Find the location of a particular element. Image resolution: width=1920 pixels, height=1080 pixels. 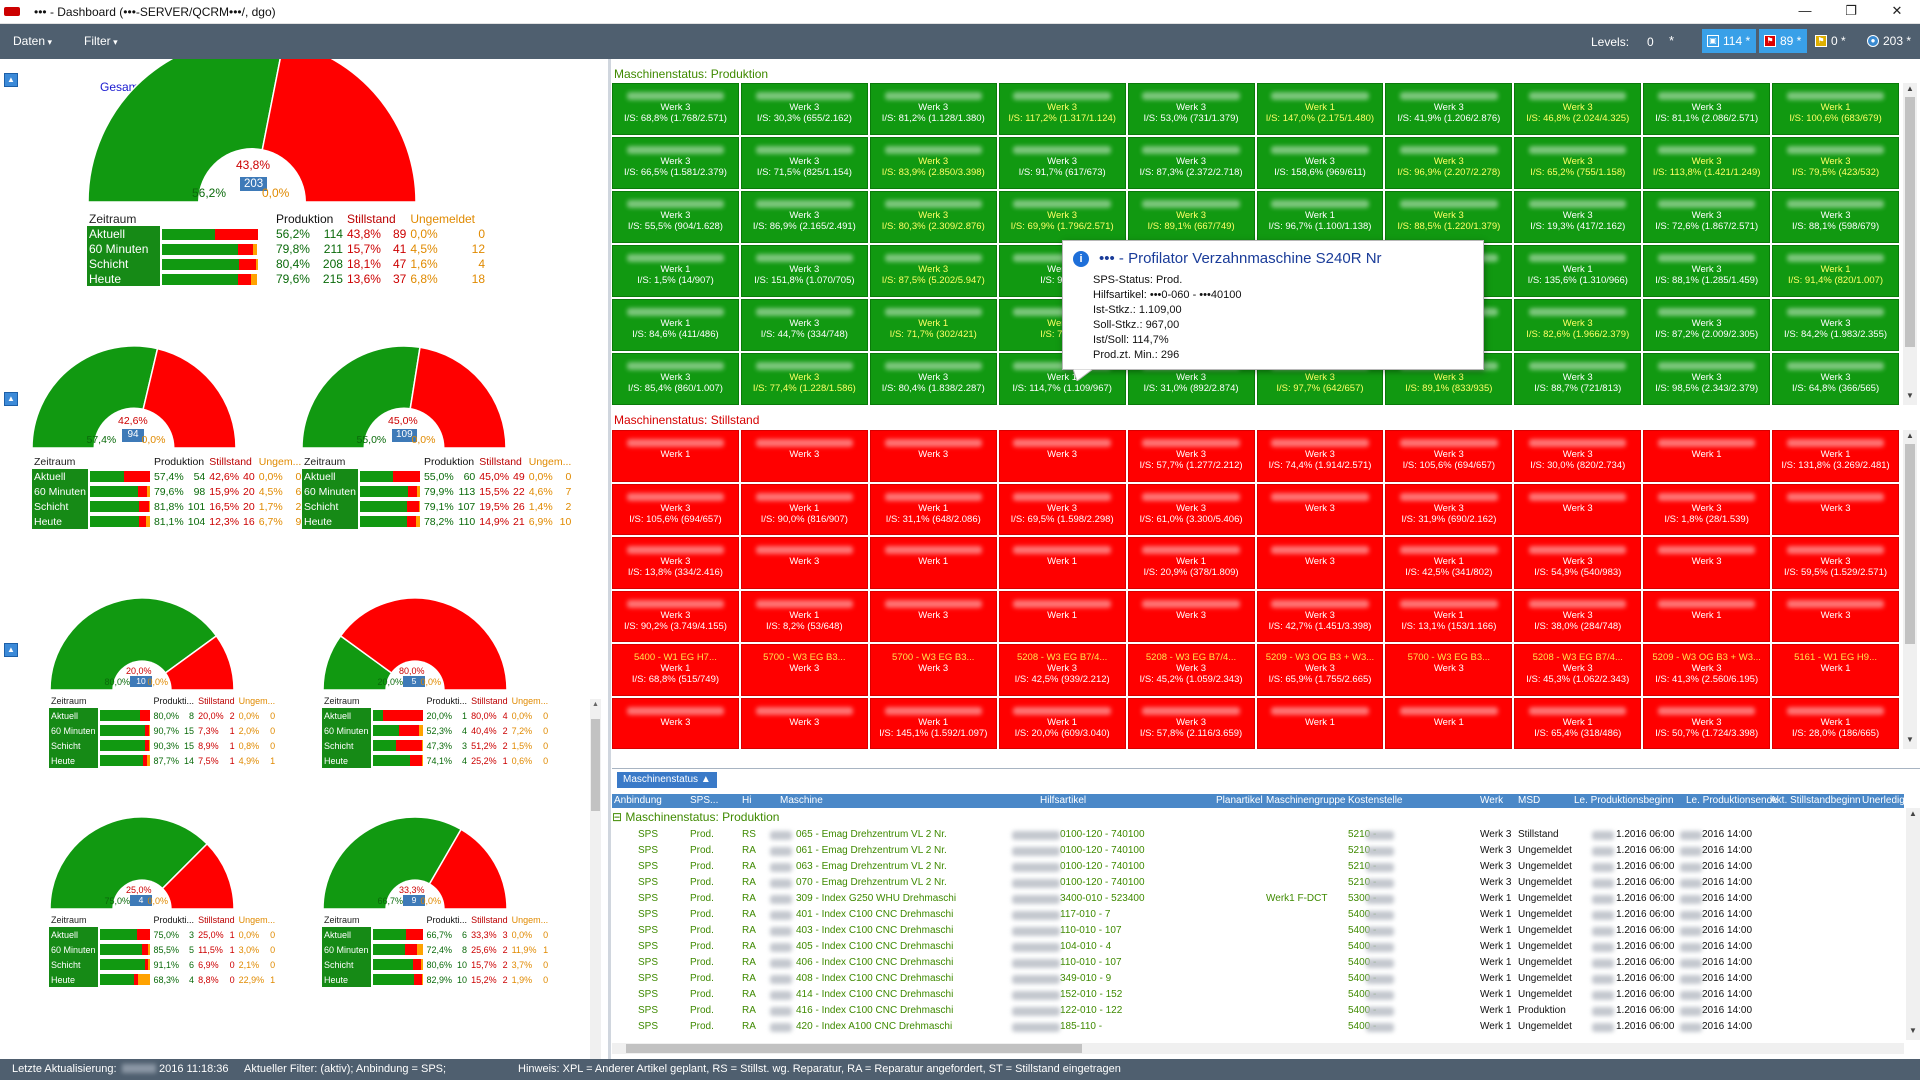

menu-filter: Filter is located at coordinates (101, 41).